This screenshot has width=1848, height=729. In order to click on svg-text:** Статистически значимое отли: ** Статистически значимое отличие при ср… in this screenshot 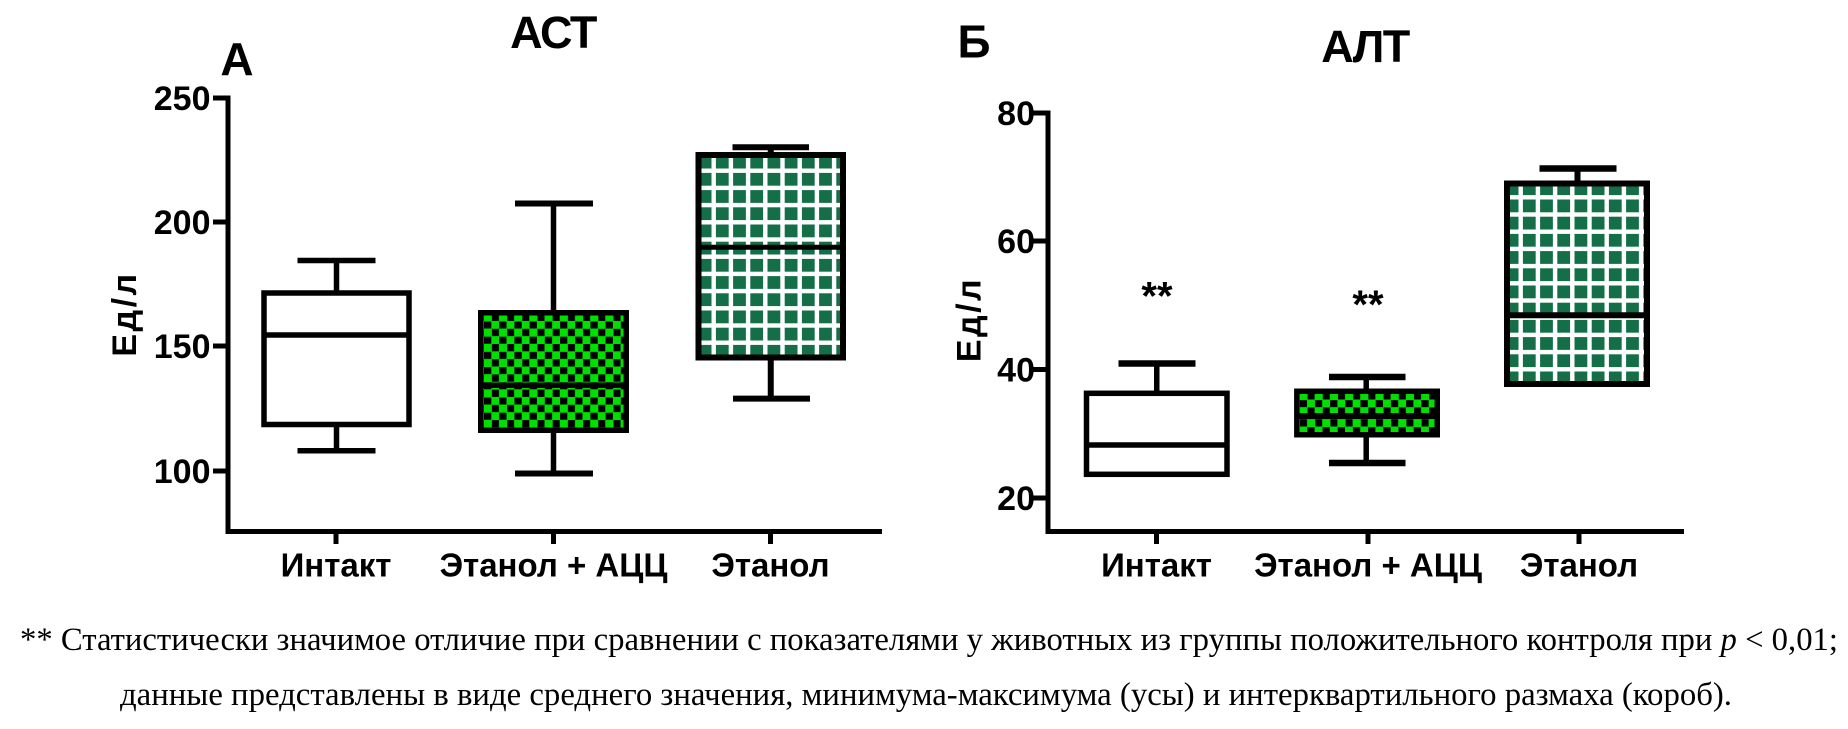, I will do `click(929, 640)`.